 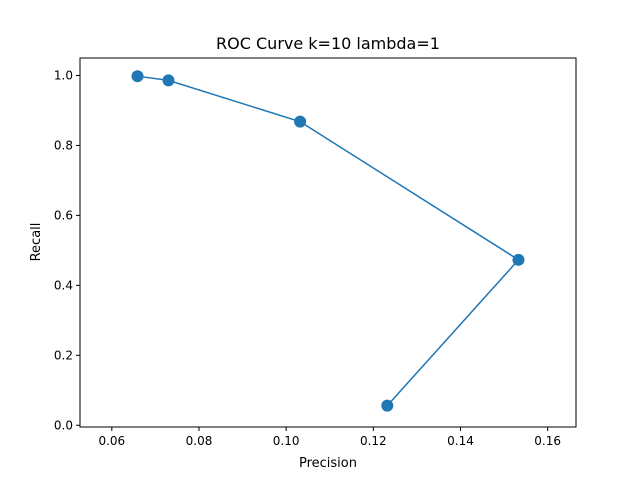 I want to click on chart-title: ROC Curve k=10 lambda=1, so click(x=328, y=43).